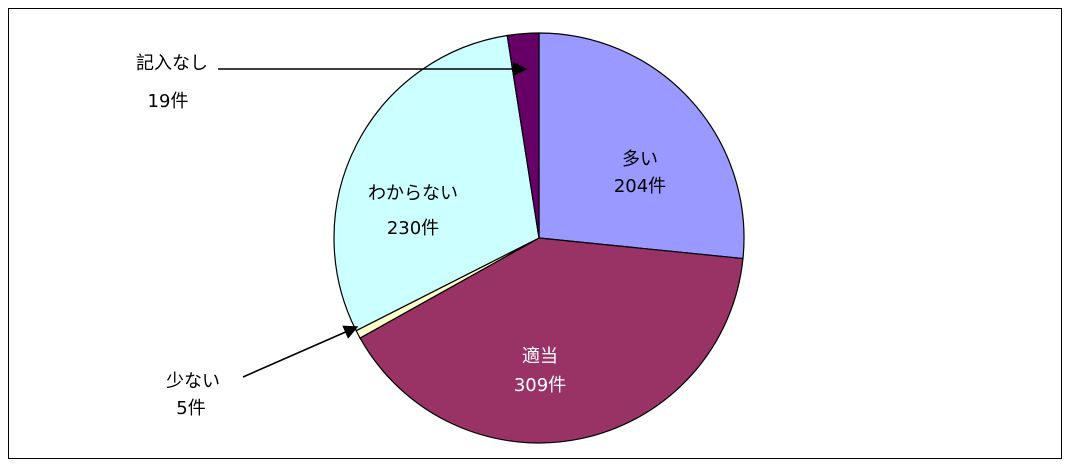  Describe the element at coordinates (413, 193) in the screenshot. I see `slice-label-category-3: わからない` at that location.